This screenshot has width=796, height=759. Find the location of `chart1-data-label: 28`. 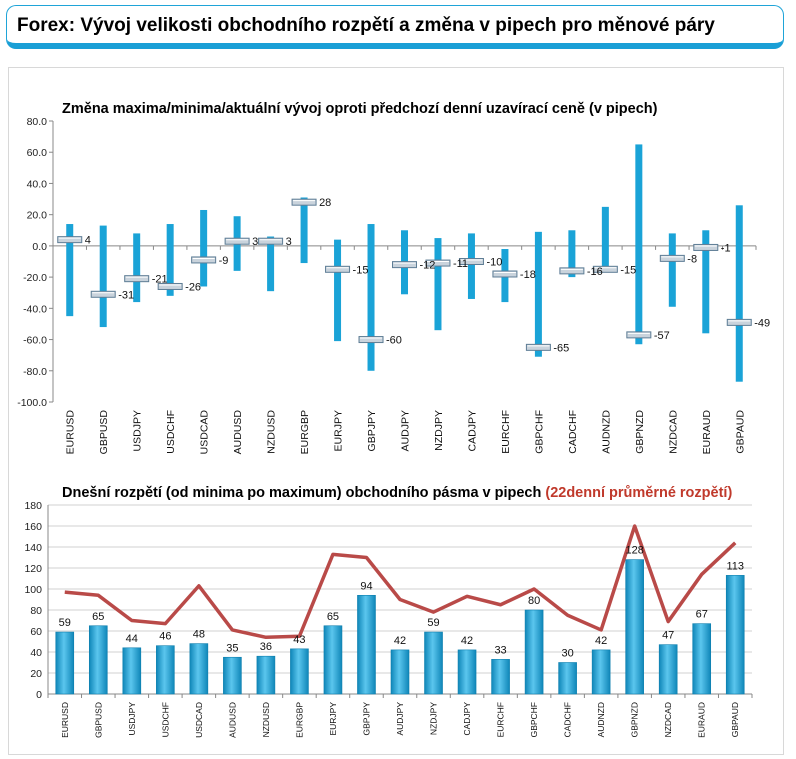

chart1-data-label: 28 is located at coordinates (325, 203).